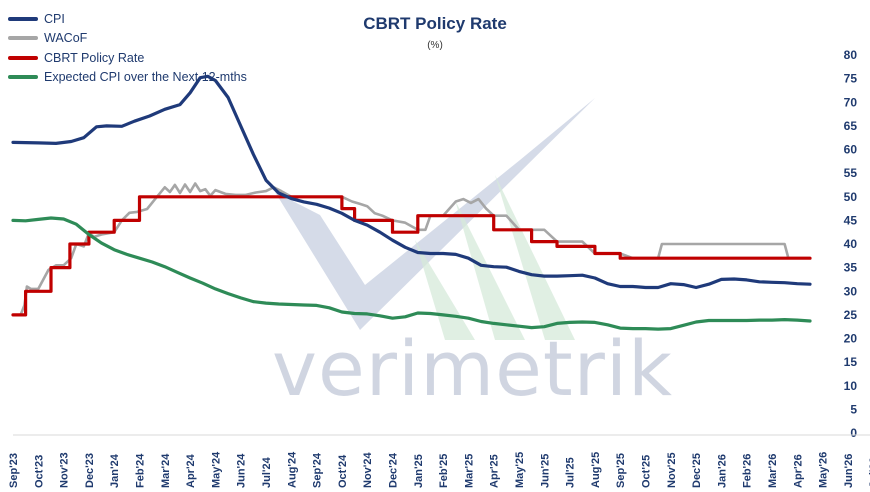 This screenshot has width=870, height=492. What do you see at coordinates (824, 470) in the screenshot?
I see `x-tick-label: May'26` at bounding box center [824, 470].